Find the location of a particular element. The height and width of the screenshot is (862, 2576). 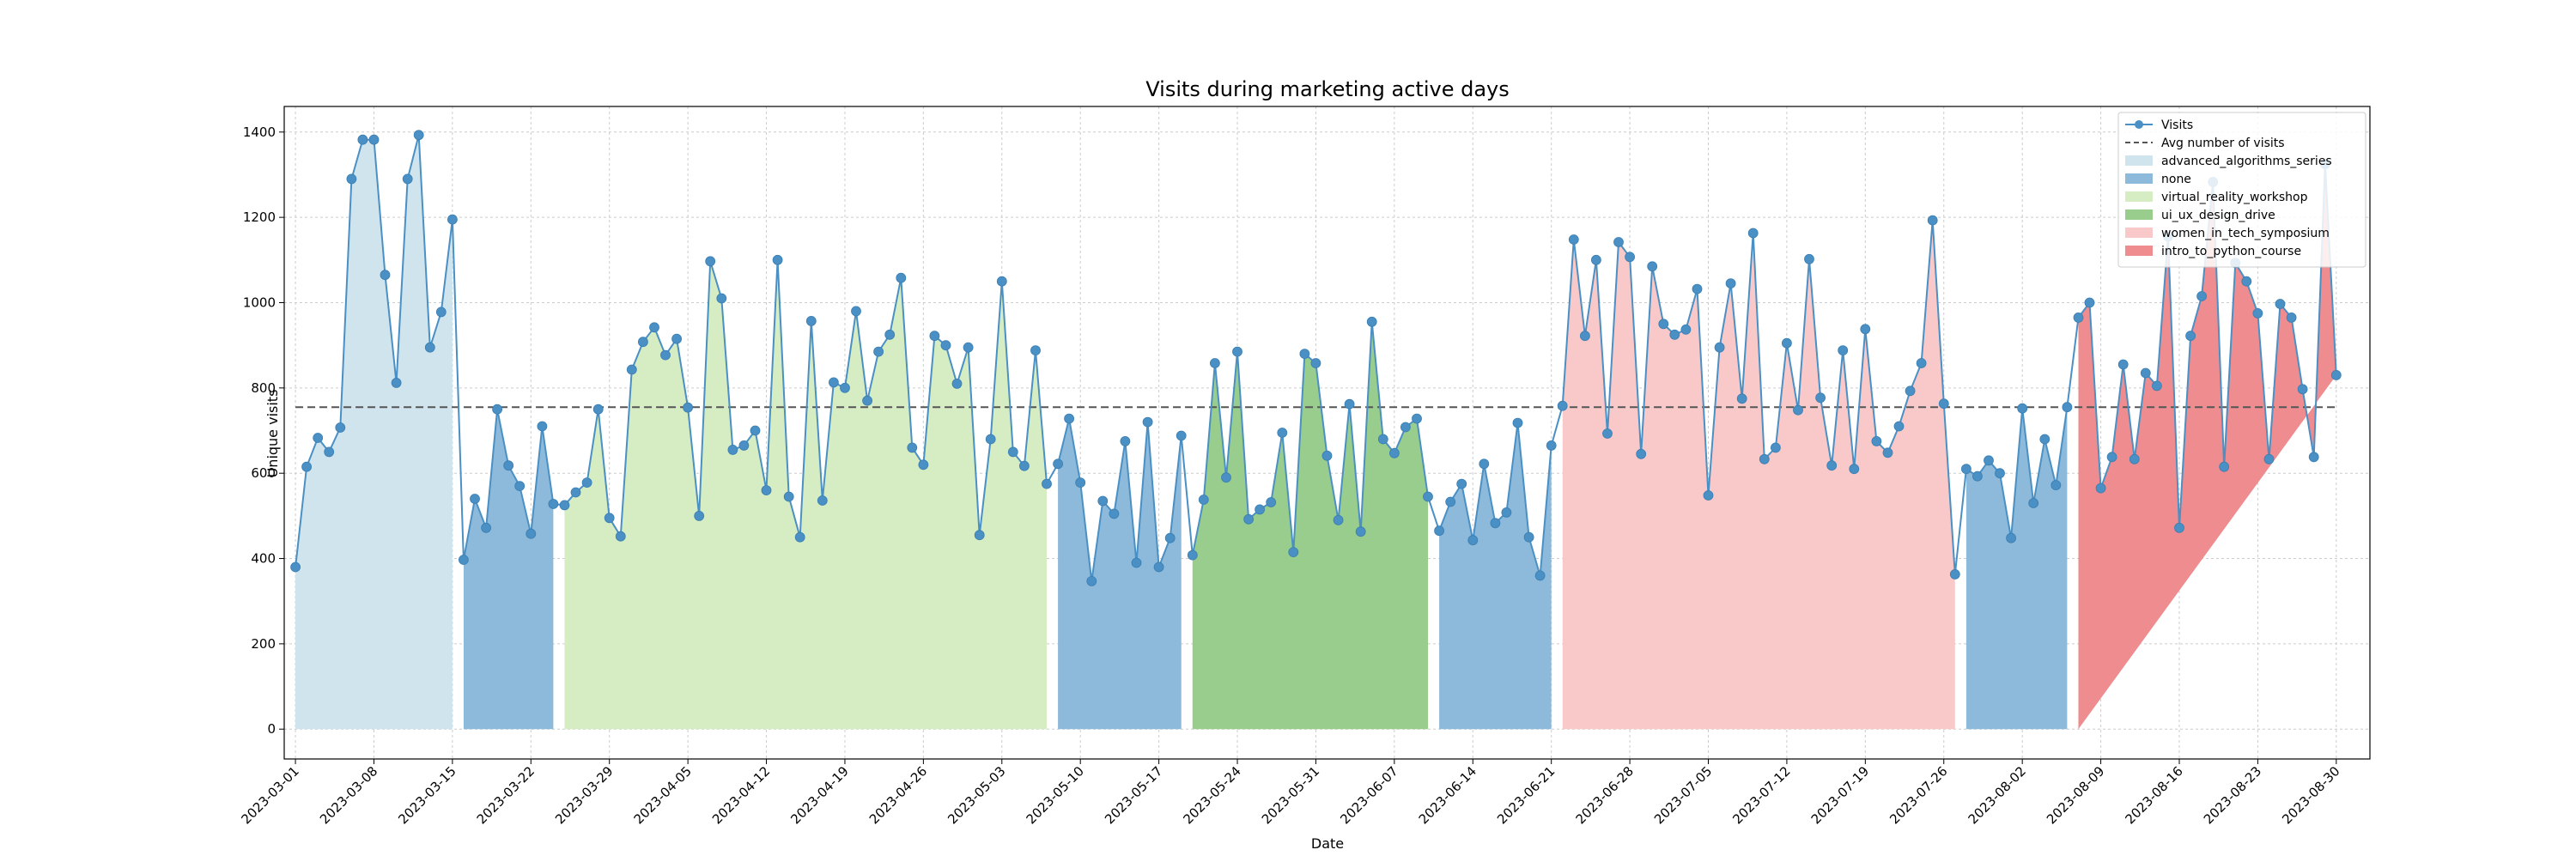

y-tick-label: 1000 is located at coordinates (259, 302).